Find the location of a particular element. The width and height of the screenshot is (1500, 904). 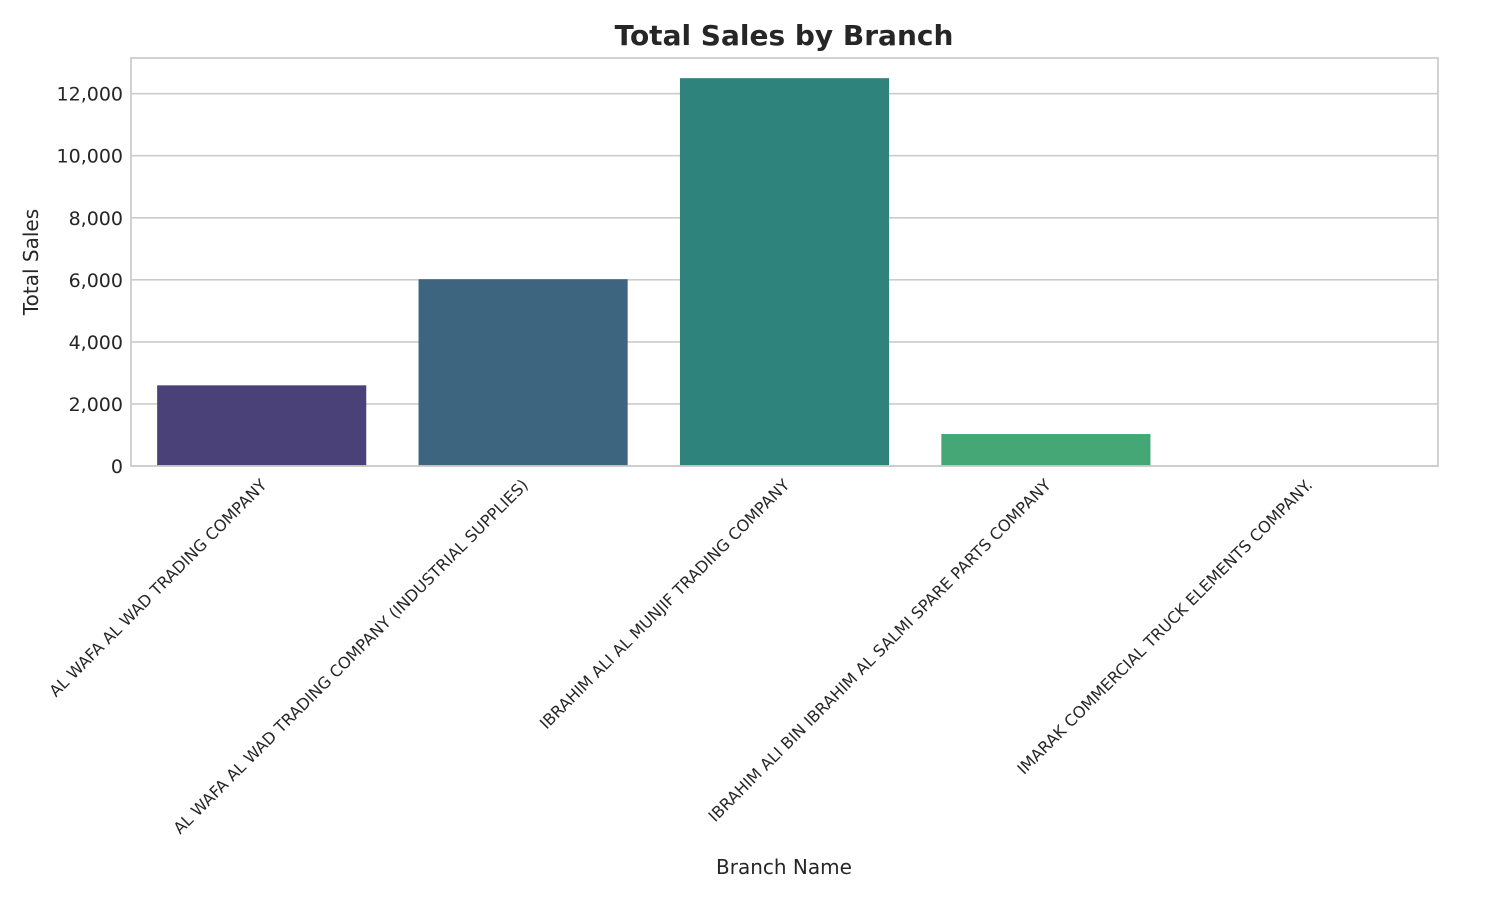

x-axis-label: Branch Name is located at coordinates (784, 867).